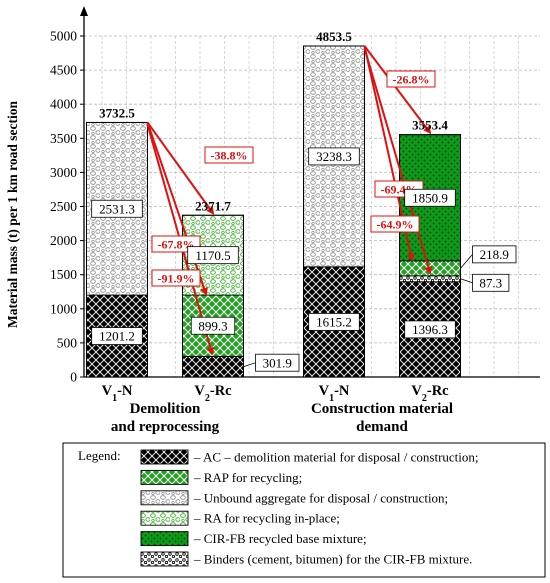 This screenshot has height=583, width=550. I want to click on change-label: -91.9%, so click(176, 278).